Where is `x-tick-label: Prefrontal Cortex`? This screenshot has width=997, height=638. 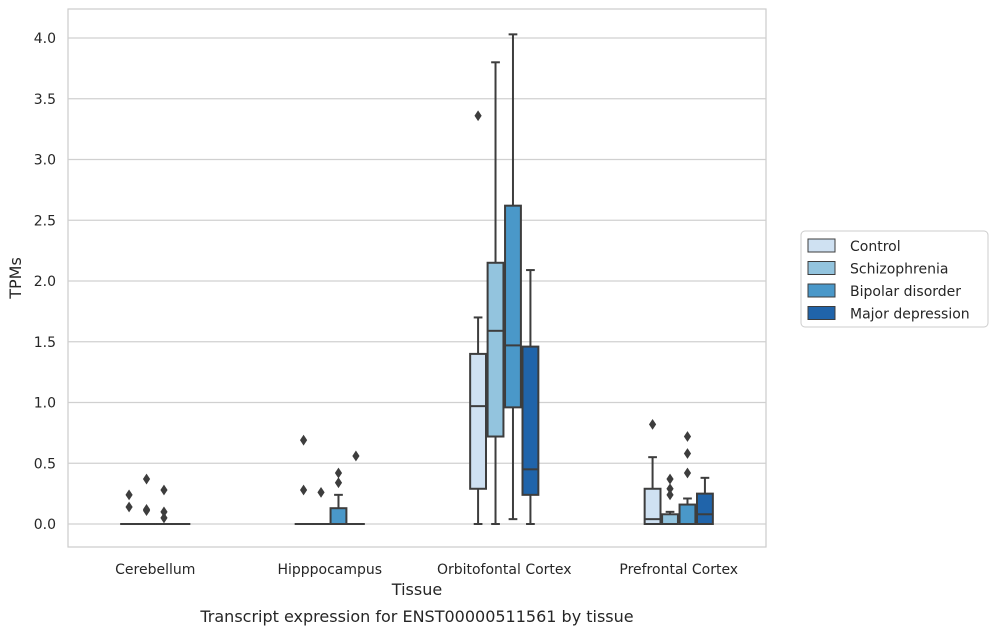 x-tick-label: Prefrontal Cortex is located at coordinates (678, 570).